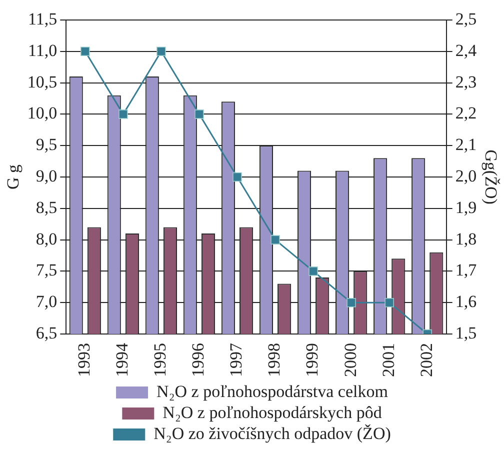  I want to click on legend-label: N₂O zo živočíšnych odpadov (ŽO), so click(272, 433).